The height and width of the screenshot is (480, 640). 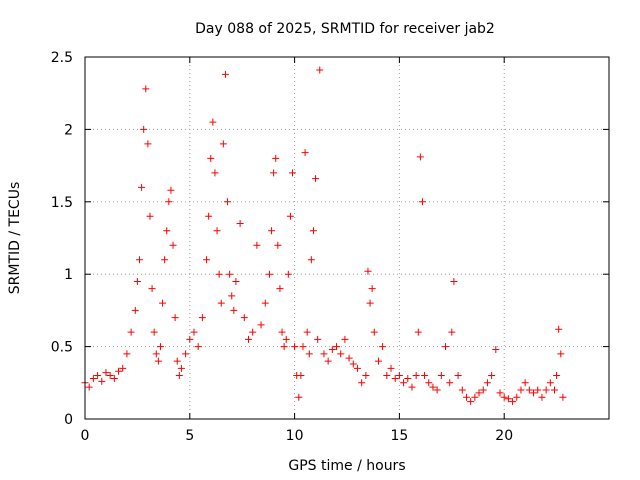 I want to click on y-tick-label: 1, so click(x=68, y=275).